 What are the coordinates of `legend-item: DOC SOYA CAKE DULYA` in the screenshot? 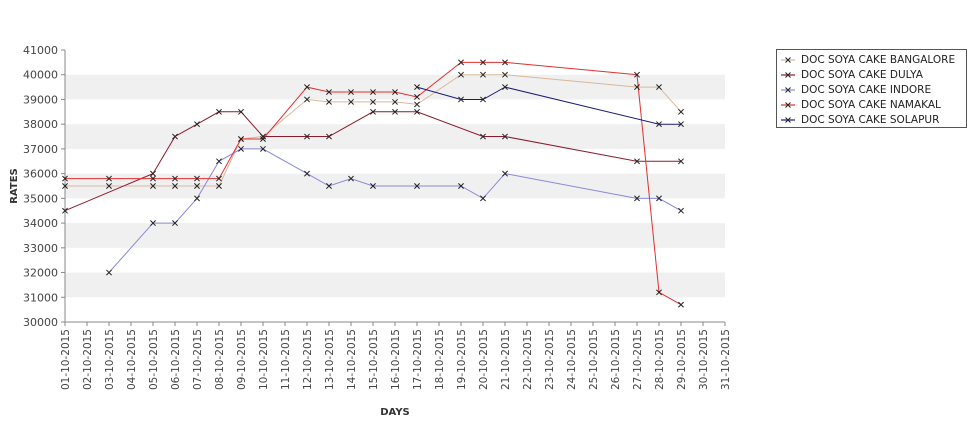 It's located at (873, 74).